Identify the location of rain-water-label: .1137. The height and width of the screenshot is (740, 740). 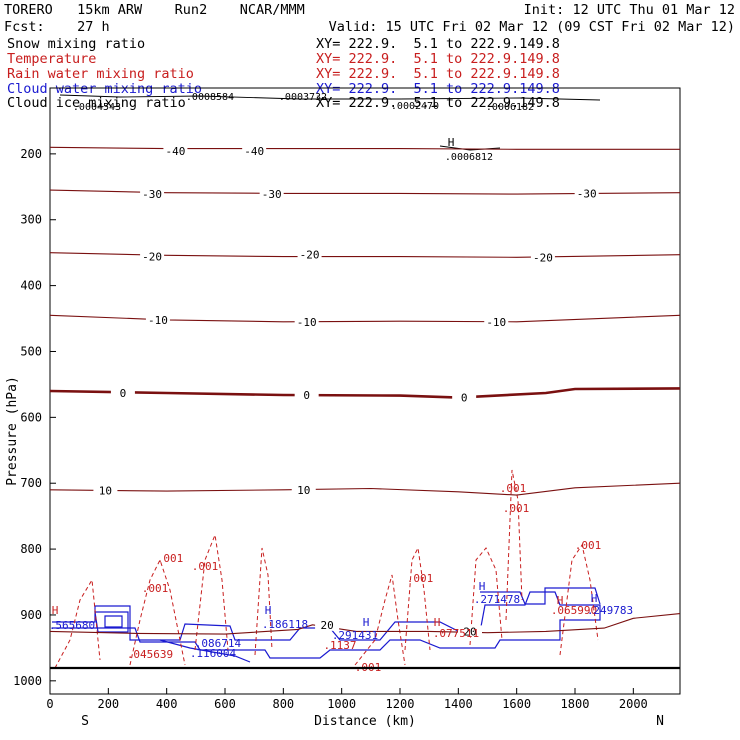
(339, 645).